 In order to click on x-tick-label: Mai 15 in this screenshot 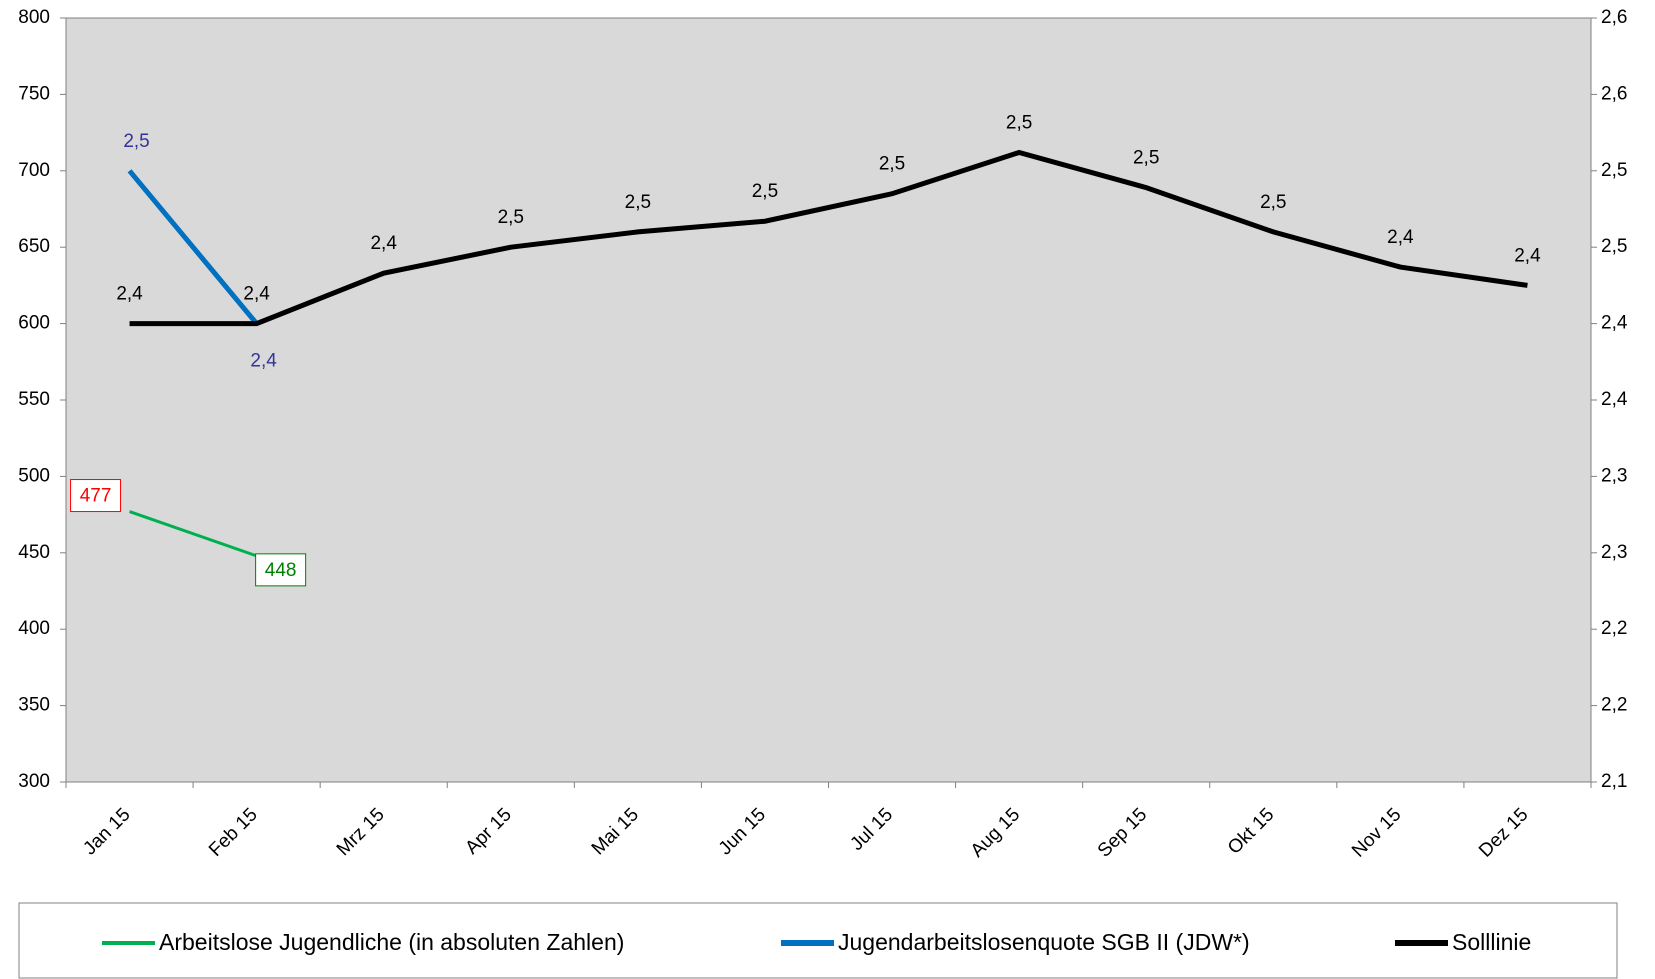, I will do `click(615, 831)`.